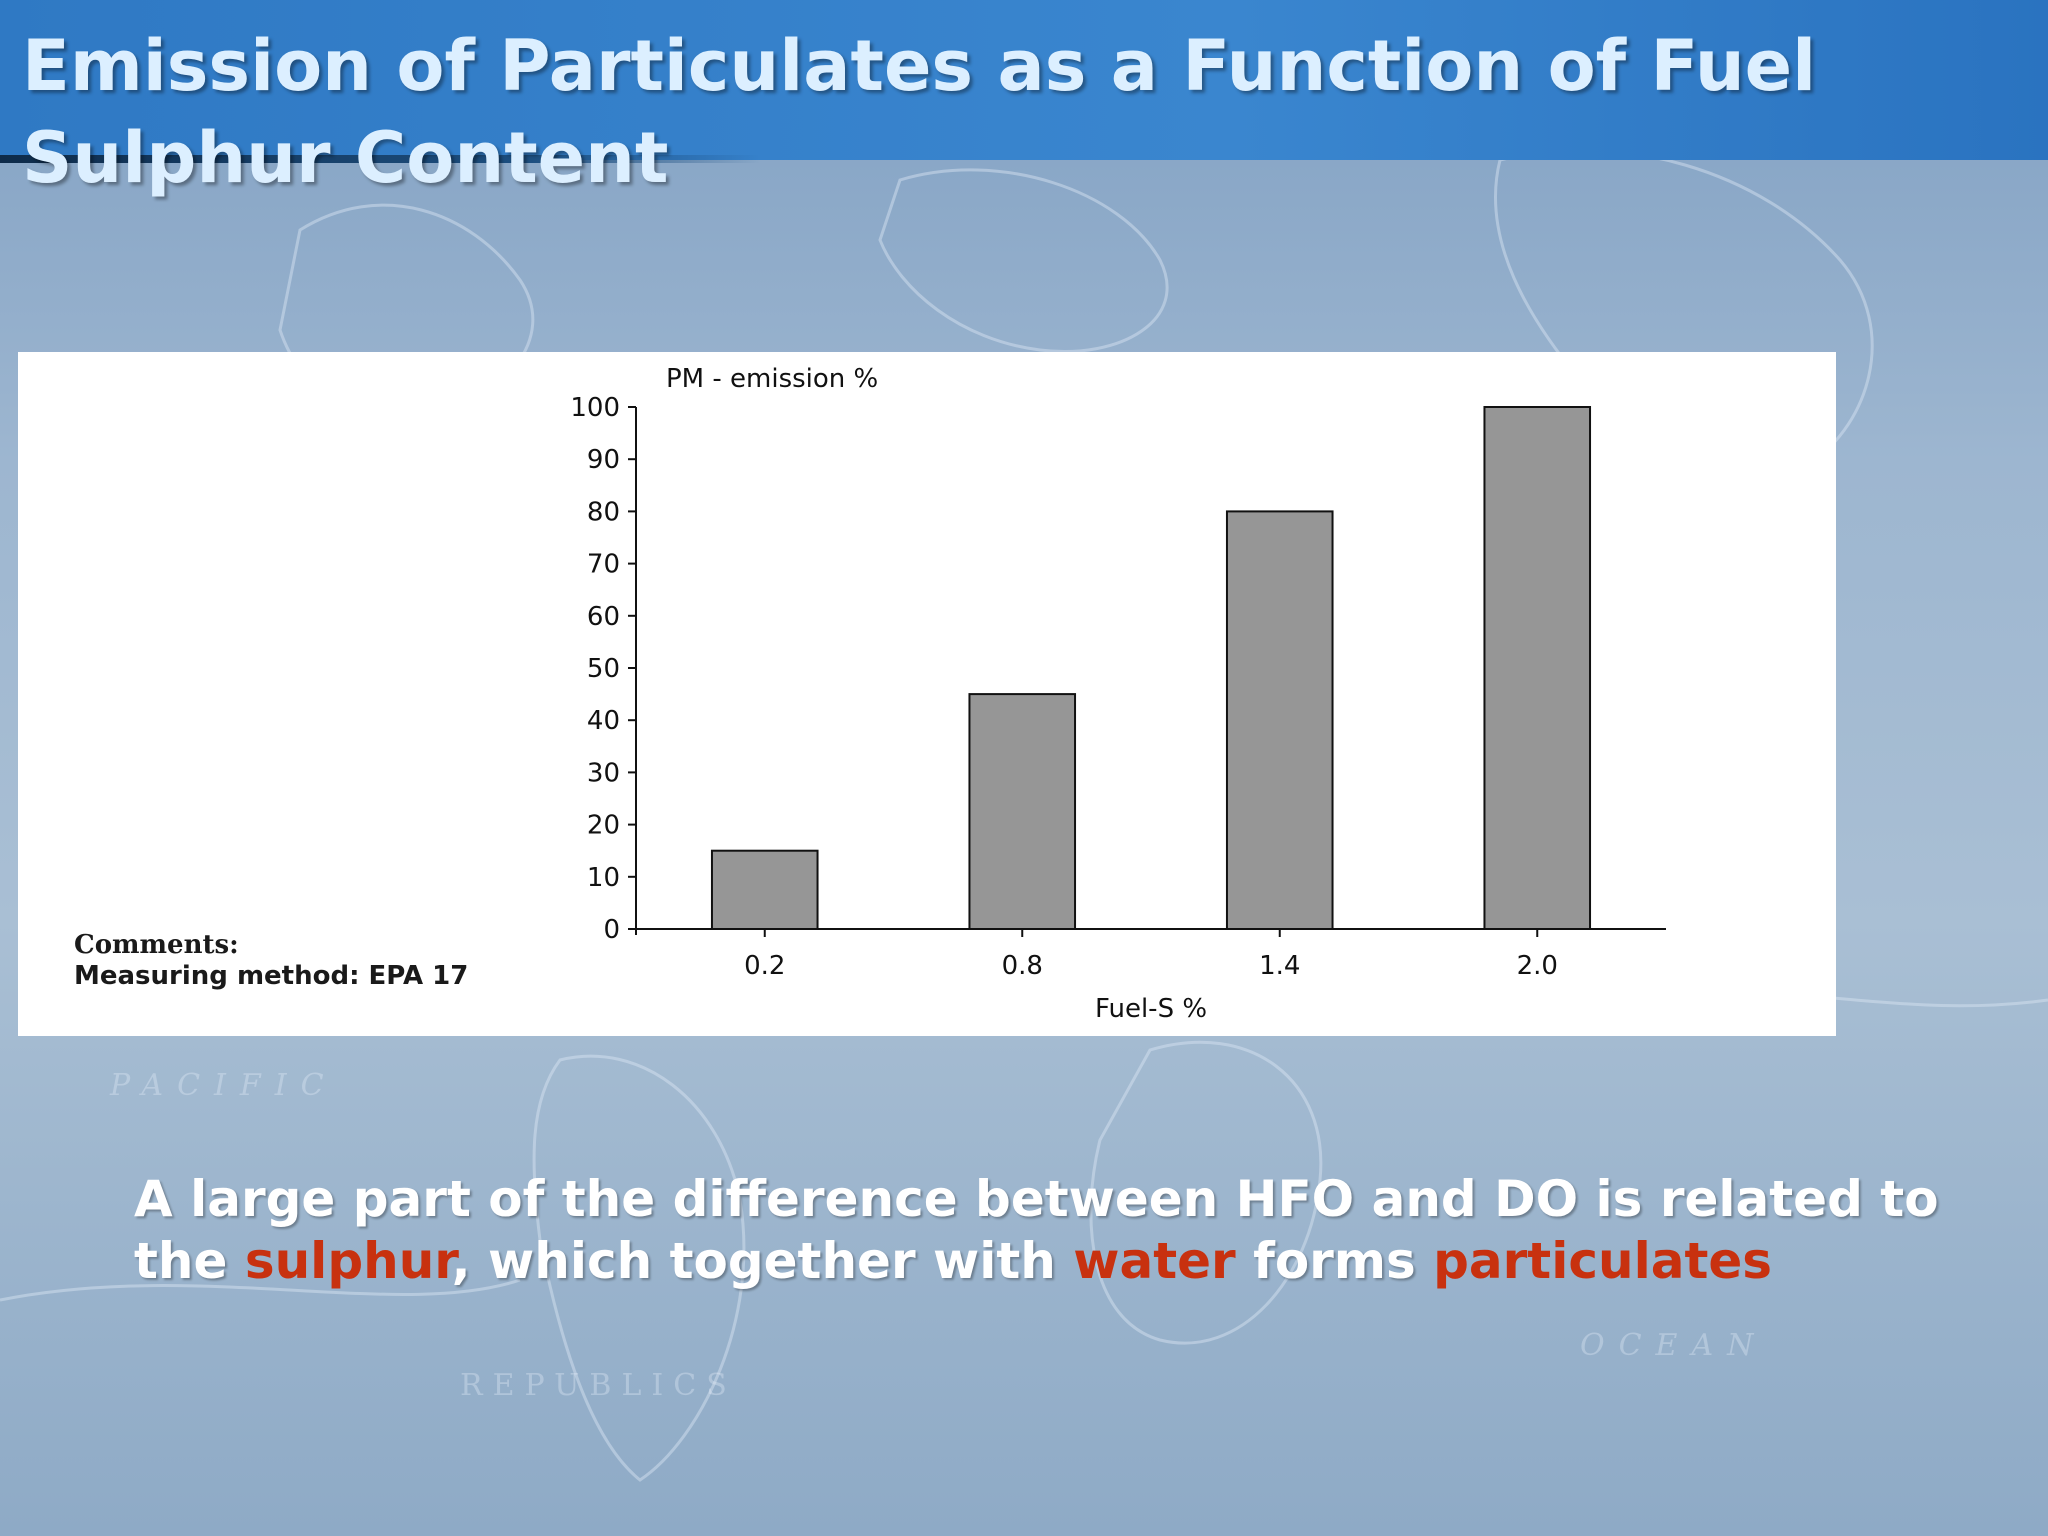 Image resolution: width=2048 pixels, height=1536 pixels. I want to click on y-tick-label: 70, so click(603, 565).